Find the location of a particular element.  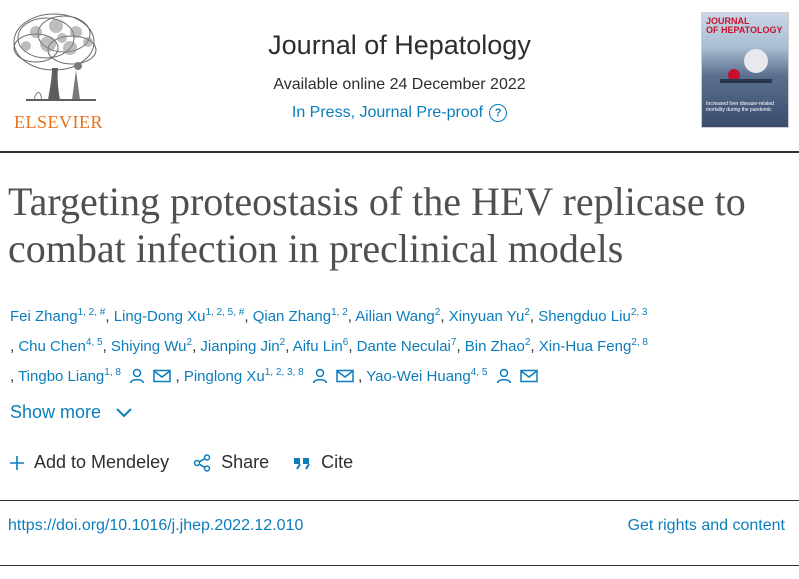

footer-divider is located at coordinates (399, 565).